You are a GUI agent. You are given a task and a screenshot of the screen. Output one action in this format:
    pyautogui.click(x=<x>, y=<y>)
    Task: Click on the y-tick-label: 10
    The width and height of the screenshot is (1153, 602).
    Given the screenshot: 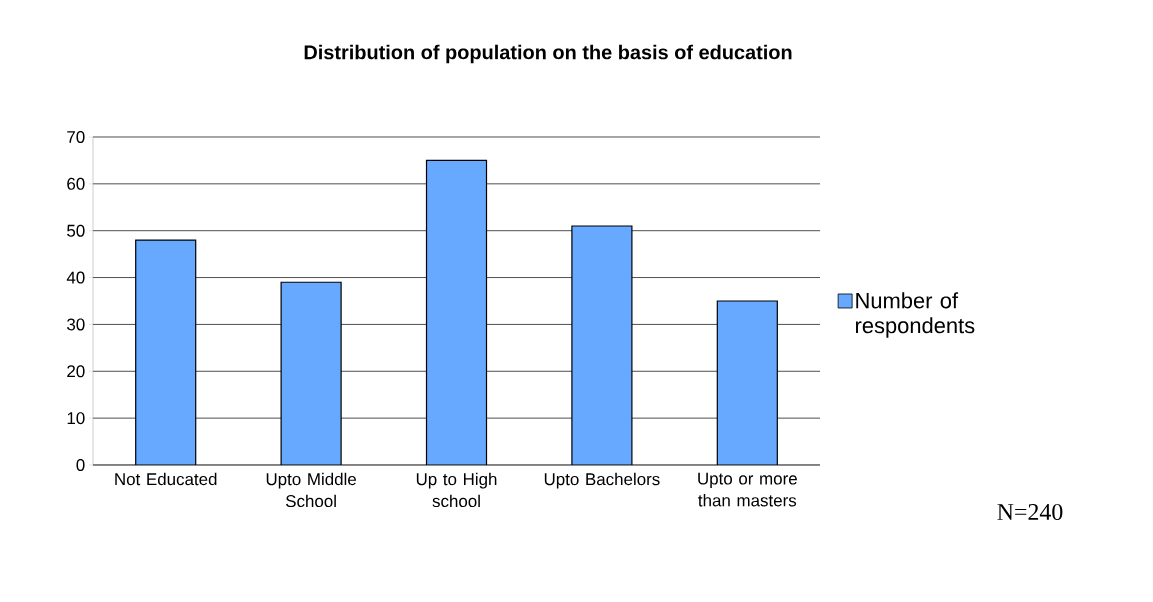 What is the action you would take?
    pyautogui.click(x=76, y=418)
    